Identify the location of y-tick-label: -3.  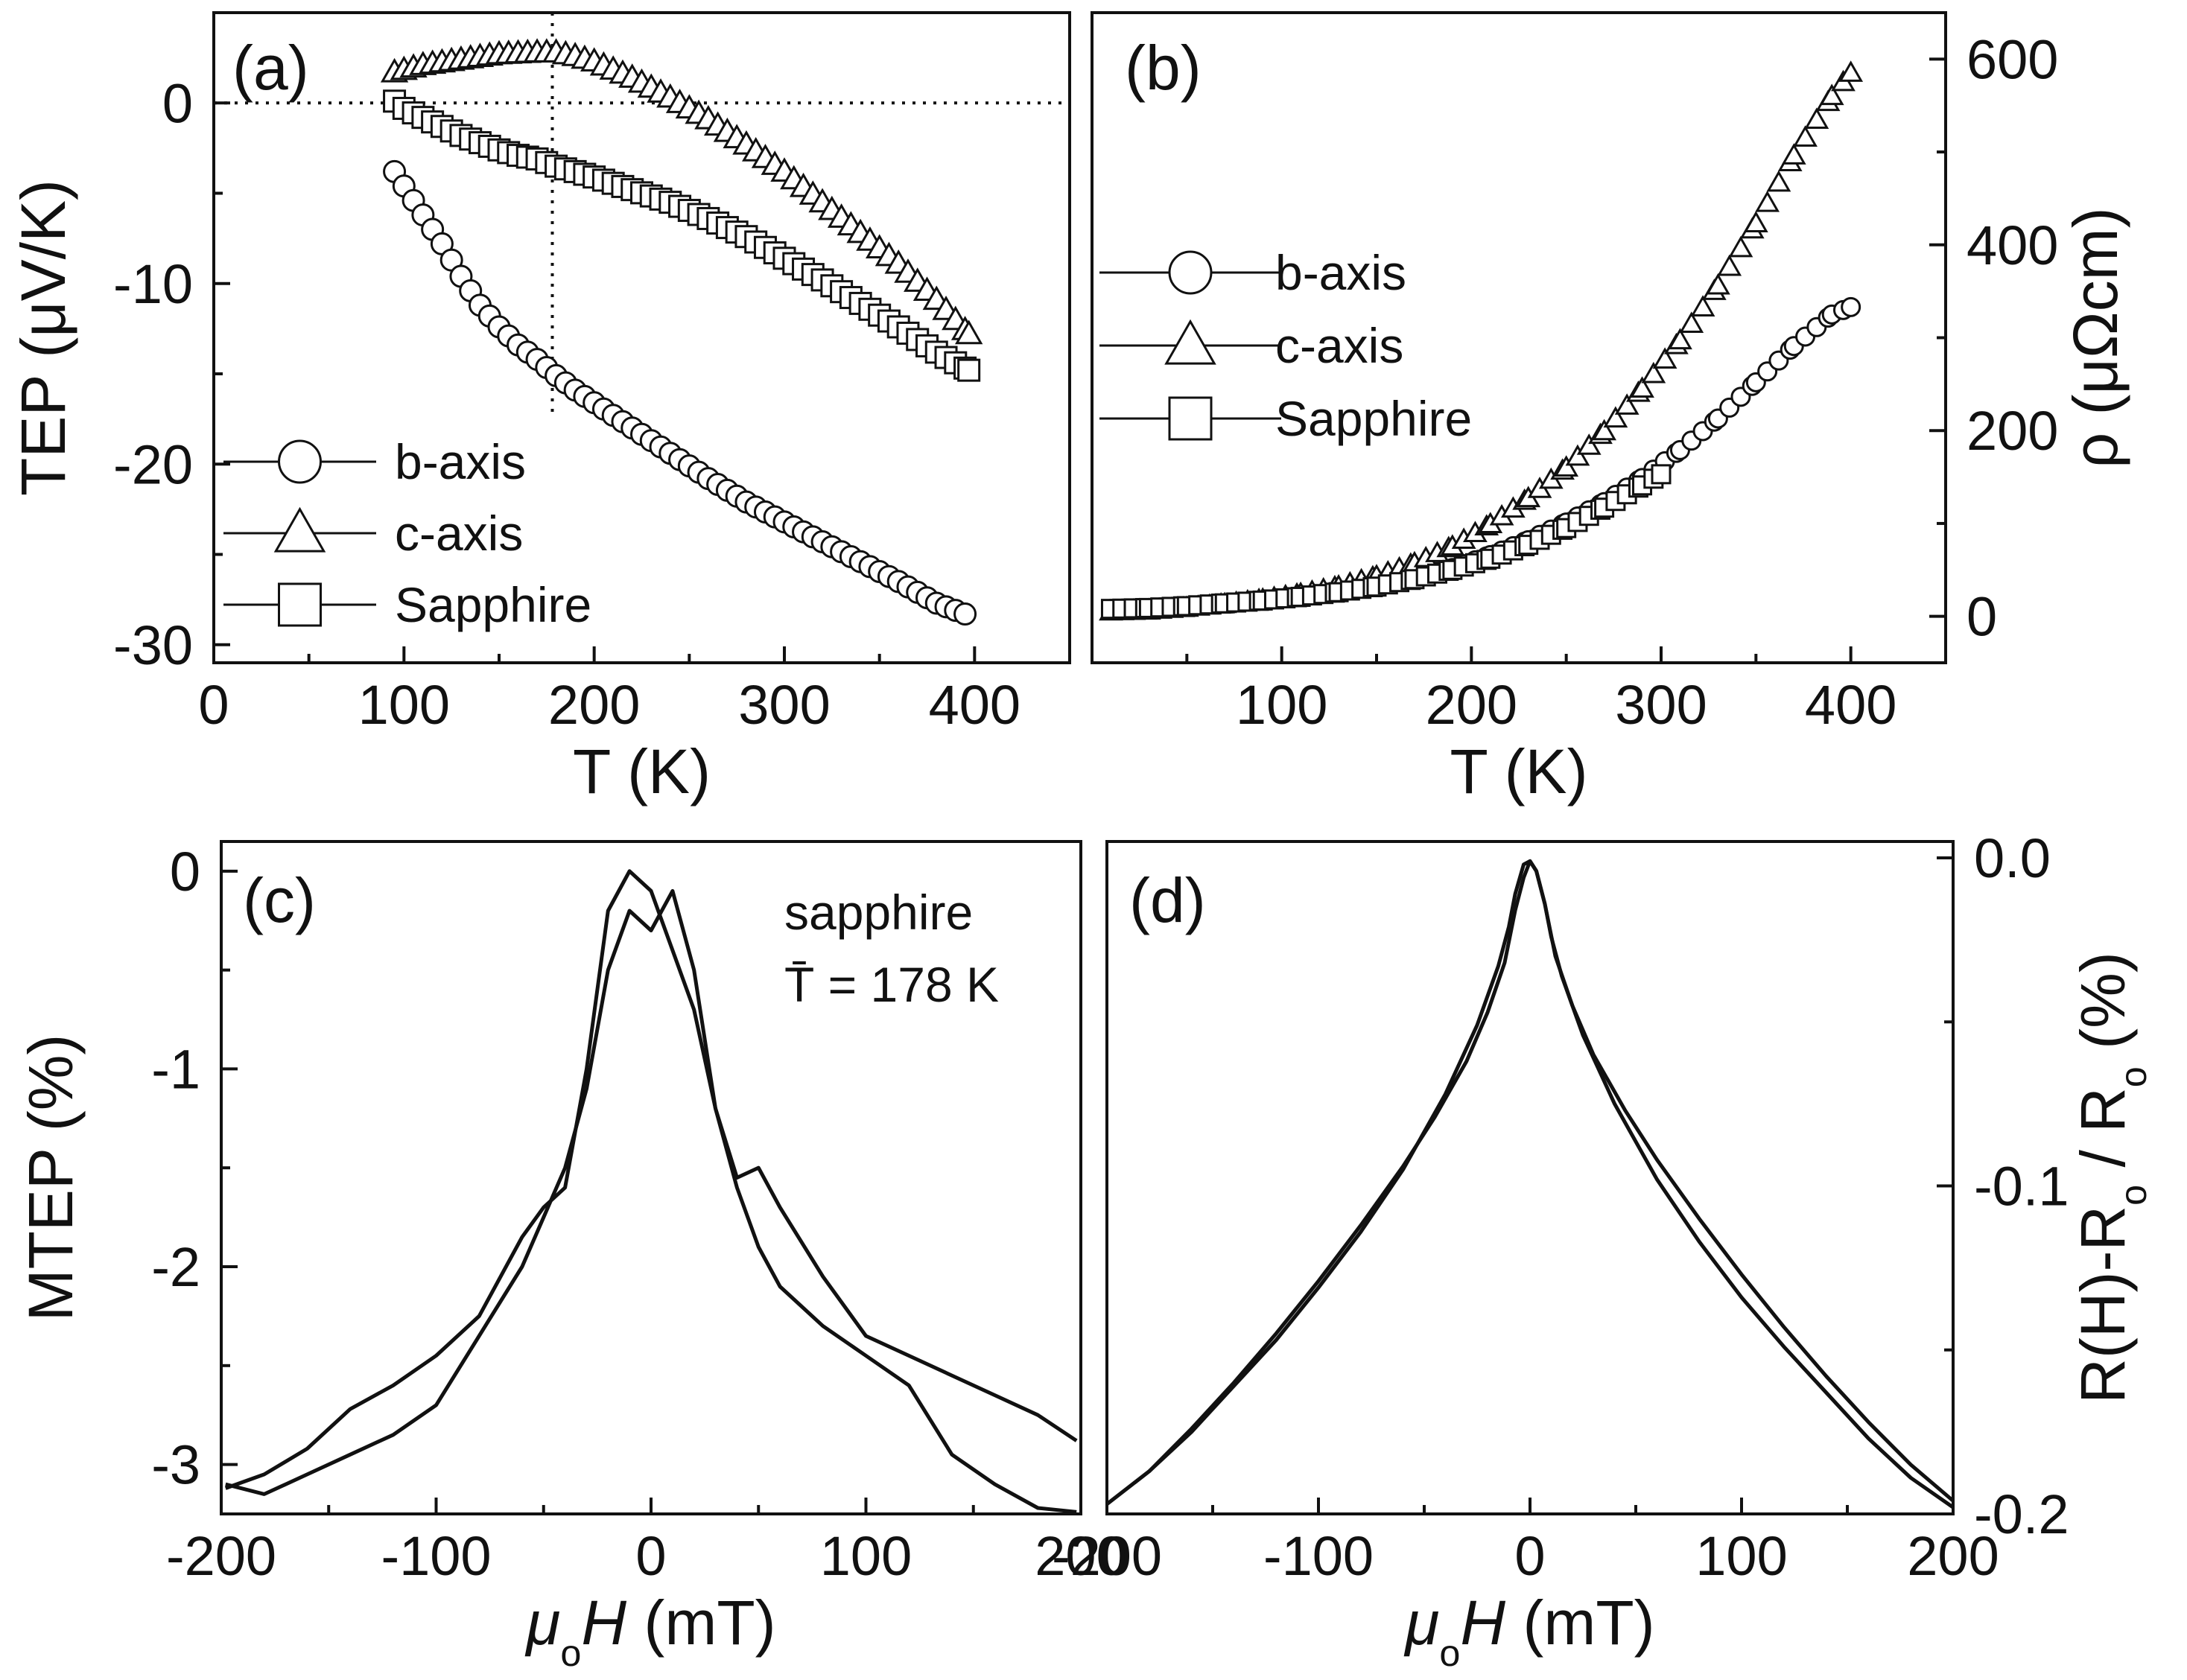
(175, 1465).